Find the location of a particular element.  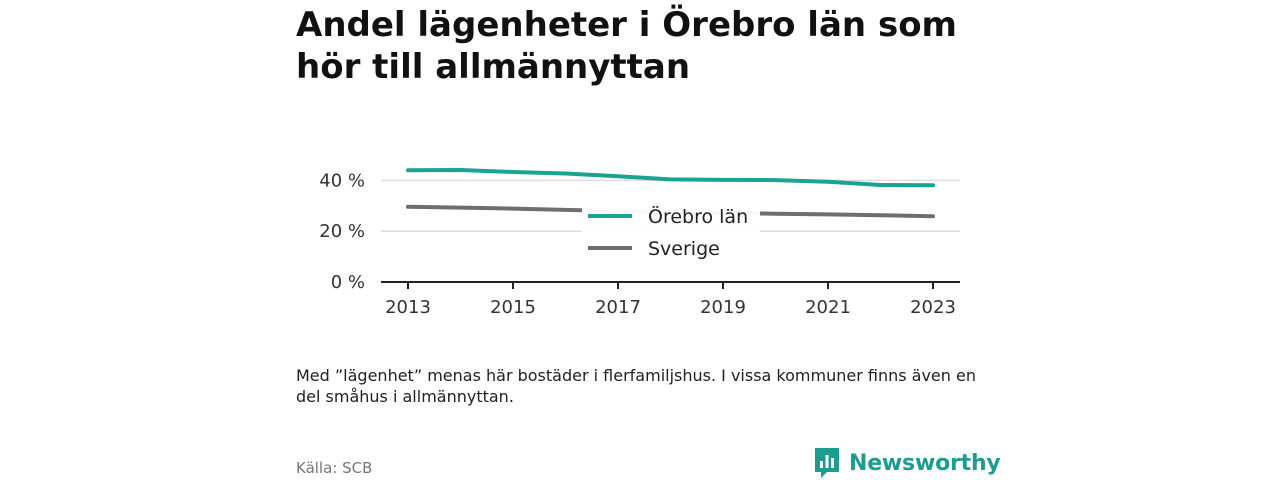

legend: Örebro län Sverige is located at coordinates (671, 234).